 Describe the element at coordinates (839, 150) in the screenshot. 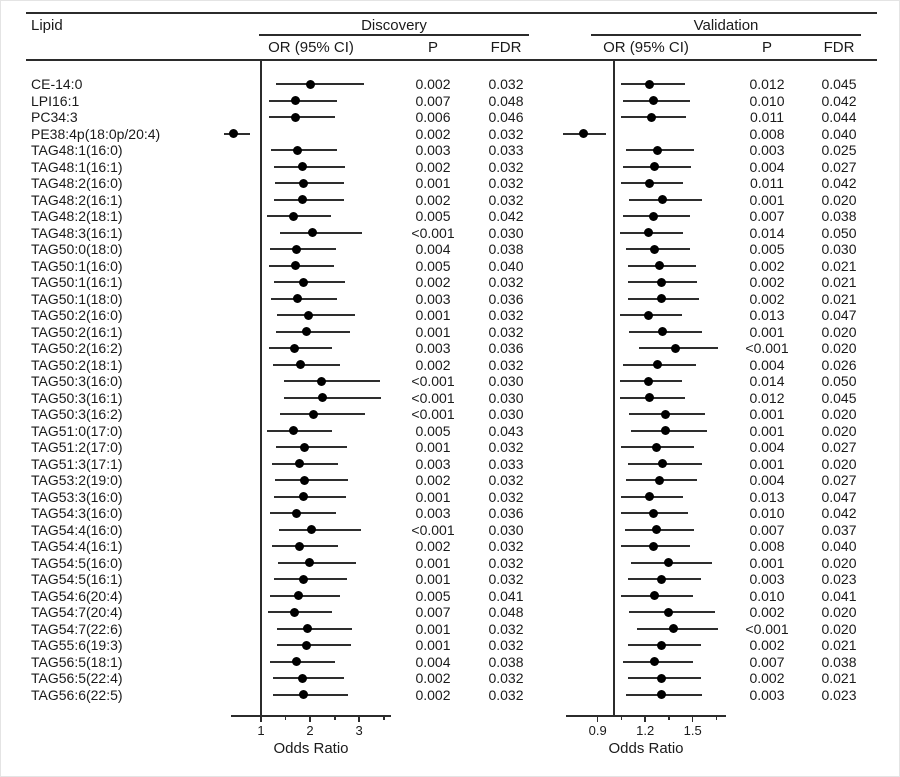

I see `validation-fdr: 0.025` at that location.